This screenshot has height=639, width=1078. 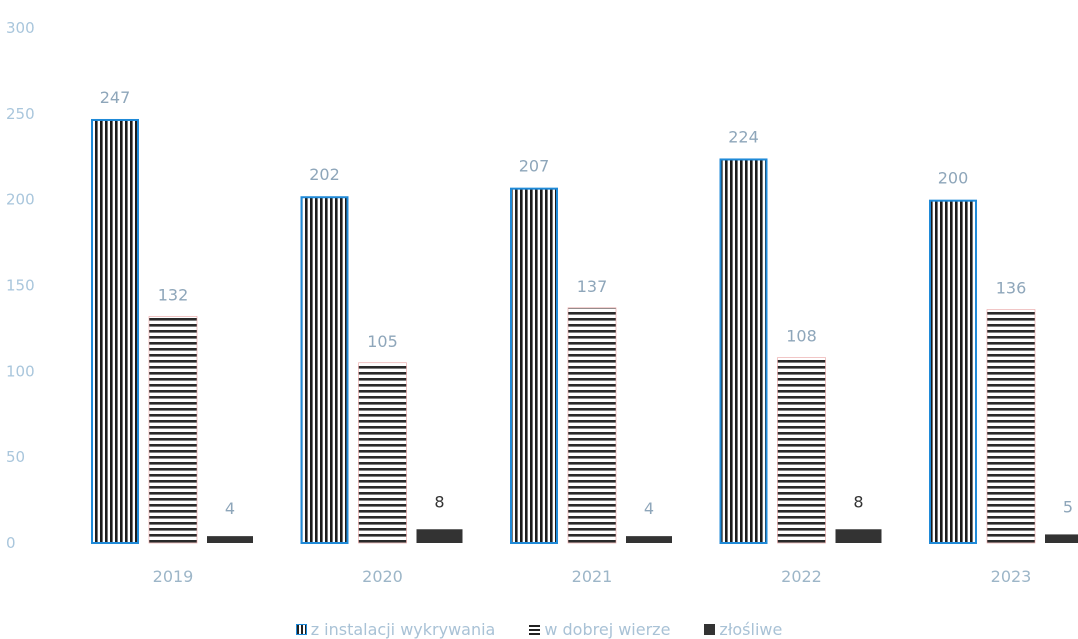 I want to click on y-tick-label: 200, so click(x=20, y=200).